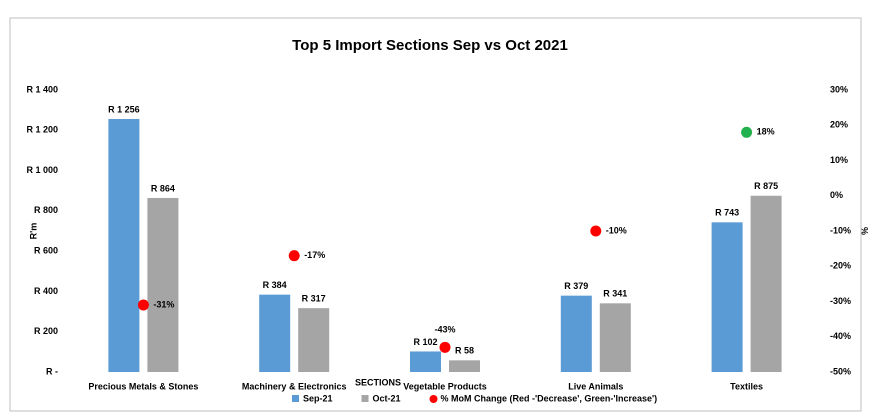 Image resolution: width=870 pixels, height=412 pixels. Describe the element at coordinates (595, 386) in the screenshot. I see `x-tick-label: Live Animals` at that location.